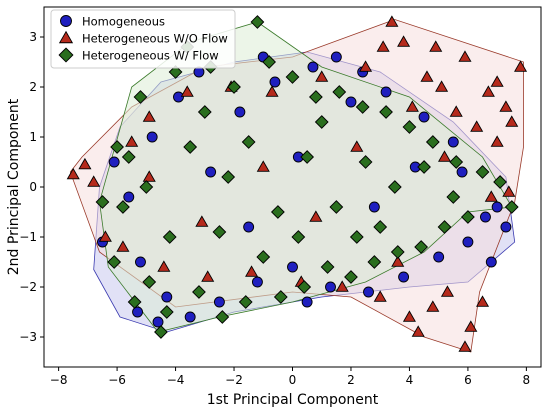 This screenshot has height=410, width=550. What do you see at coordinates (33, 87) in the screenshot?
I see `y-tick-label: 2` at bounding box center [33, 87].